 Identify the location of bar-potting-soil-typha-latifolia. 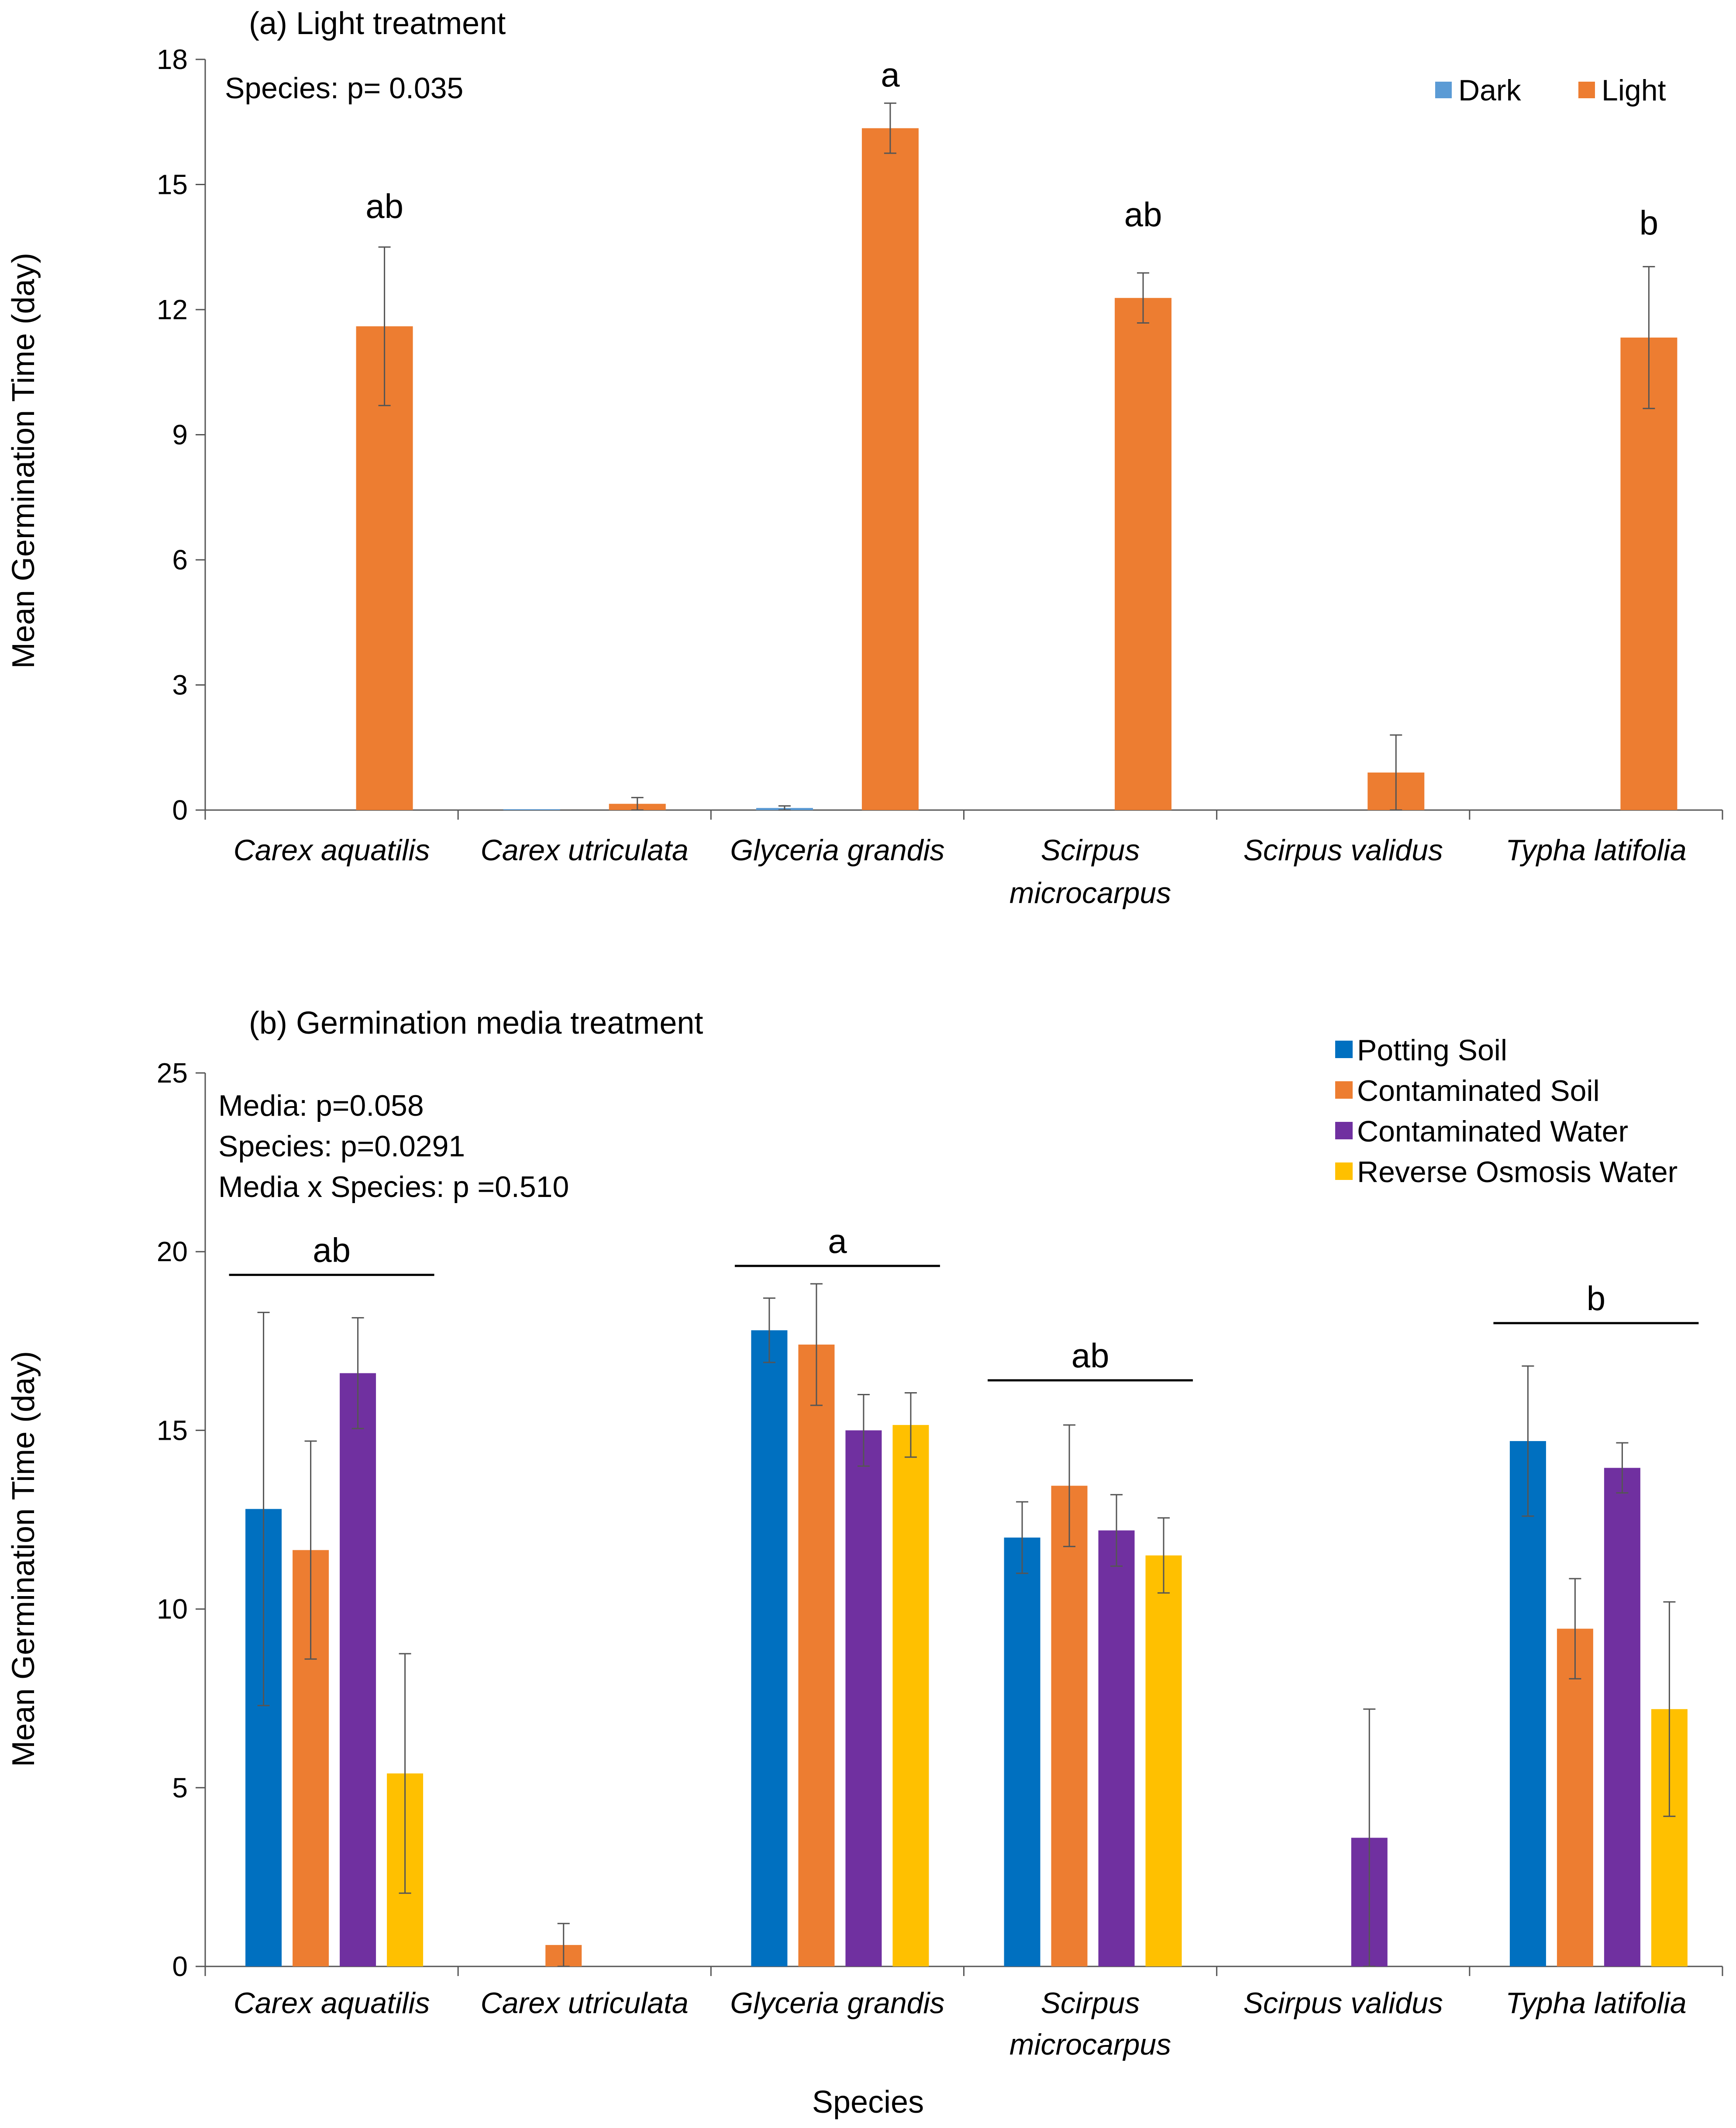
(1528, 1704).